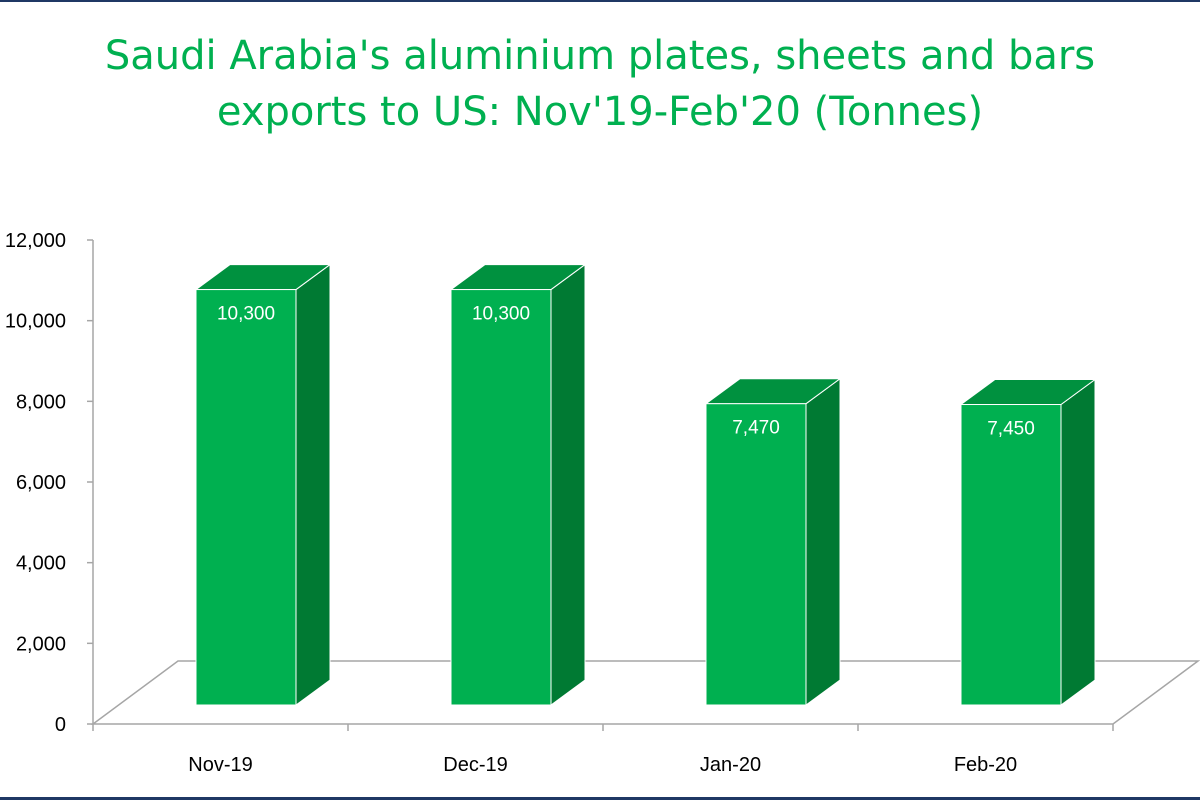  What do you see at coordinates (41, 483) in the screenshot?
I see `y-tick-label: 6,000` at bounding box center [41, 483].